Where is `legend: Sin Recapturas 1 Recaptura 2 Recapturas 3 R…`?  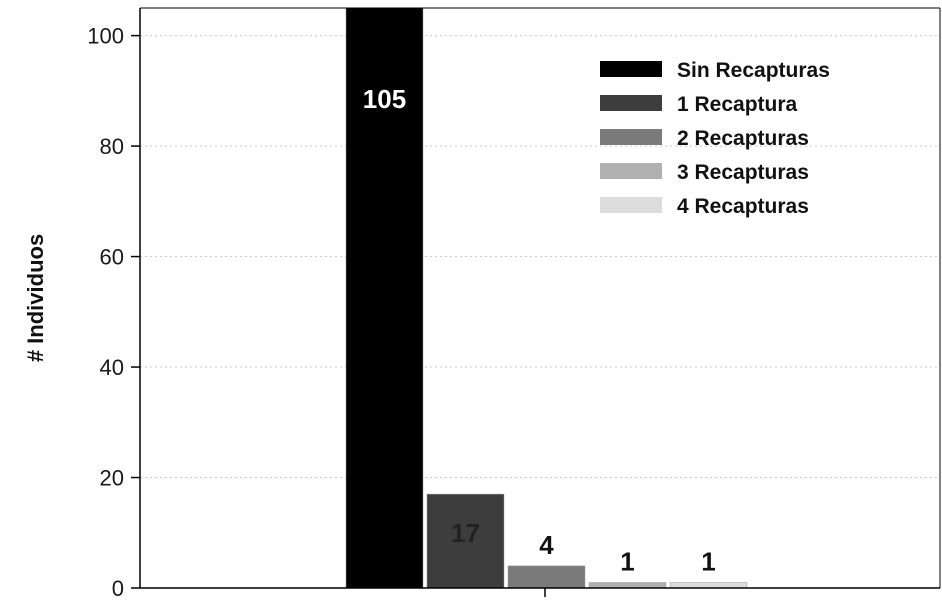 legend: Sin Recapturas 1 Recaptura 2 Recapturas 3 R… is located at coordinates (715, 138).